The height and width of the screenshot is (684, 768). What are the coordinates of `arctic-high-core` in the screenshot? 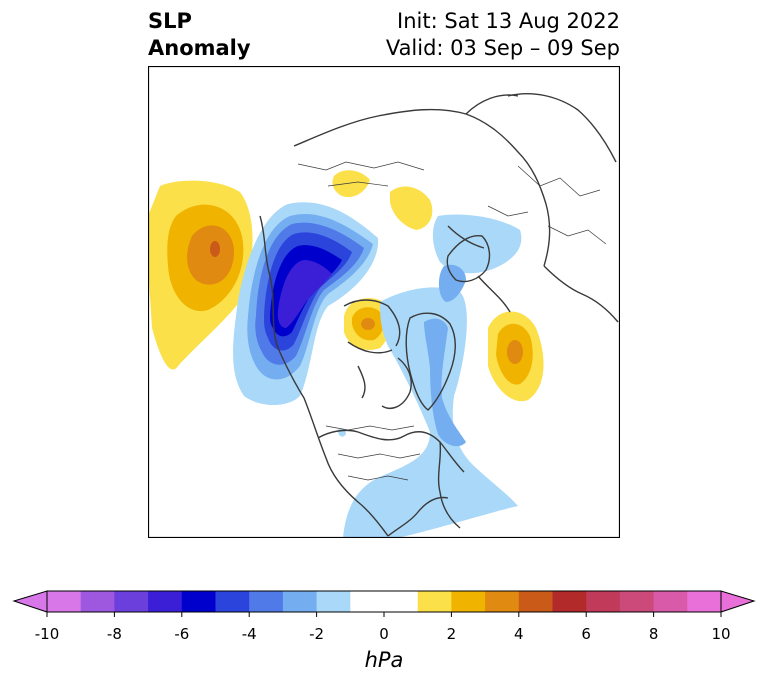 It's located at (368, 324).